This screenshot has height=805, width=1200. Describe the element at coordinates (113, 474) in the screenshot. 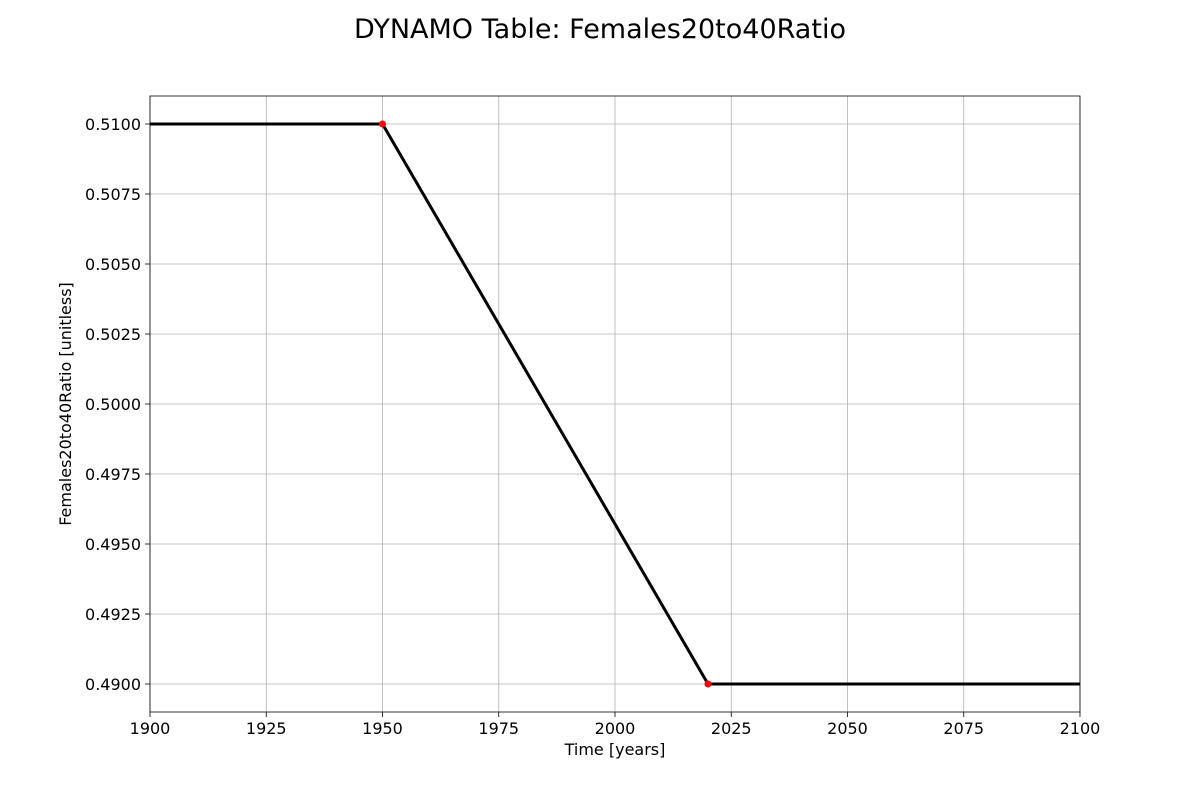

I see `y-tick-label: 0.4975` at that location.